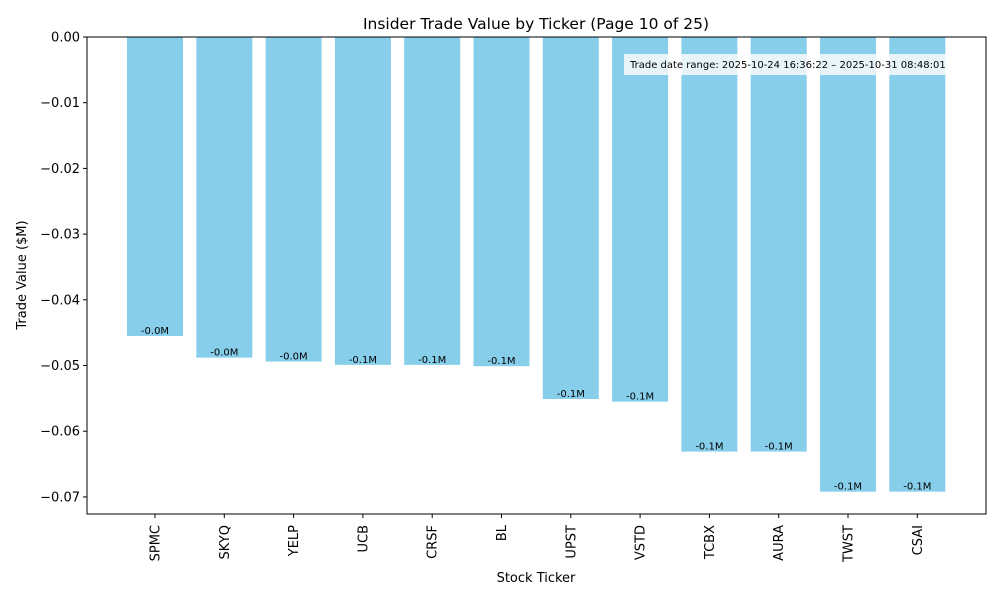  Describe the element at coordinates (848, 487) in the screenshot. I see `data-label-twst: -0.1M` at that location.